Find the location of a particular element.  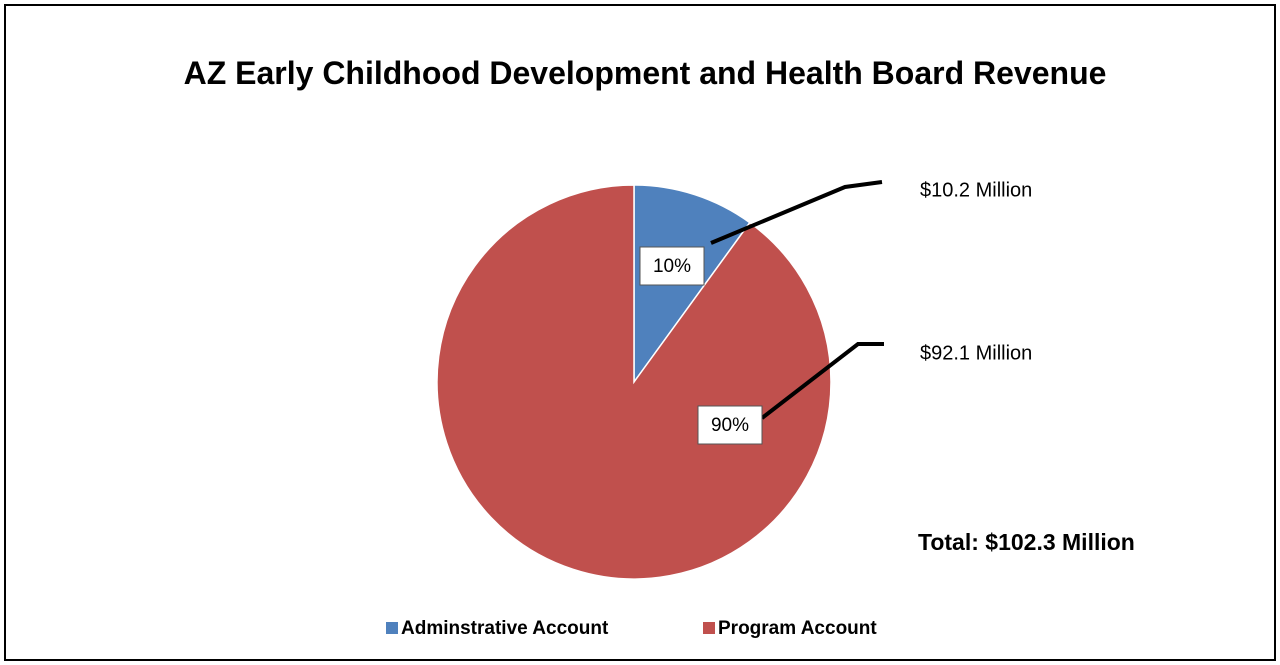

annotation-total: Total: $102.3 Million is located at coordinates (1026, 542).